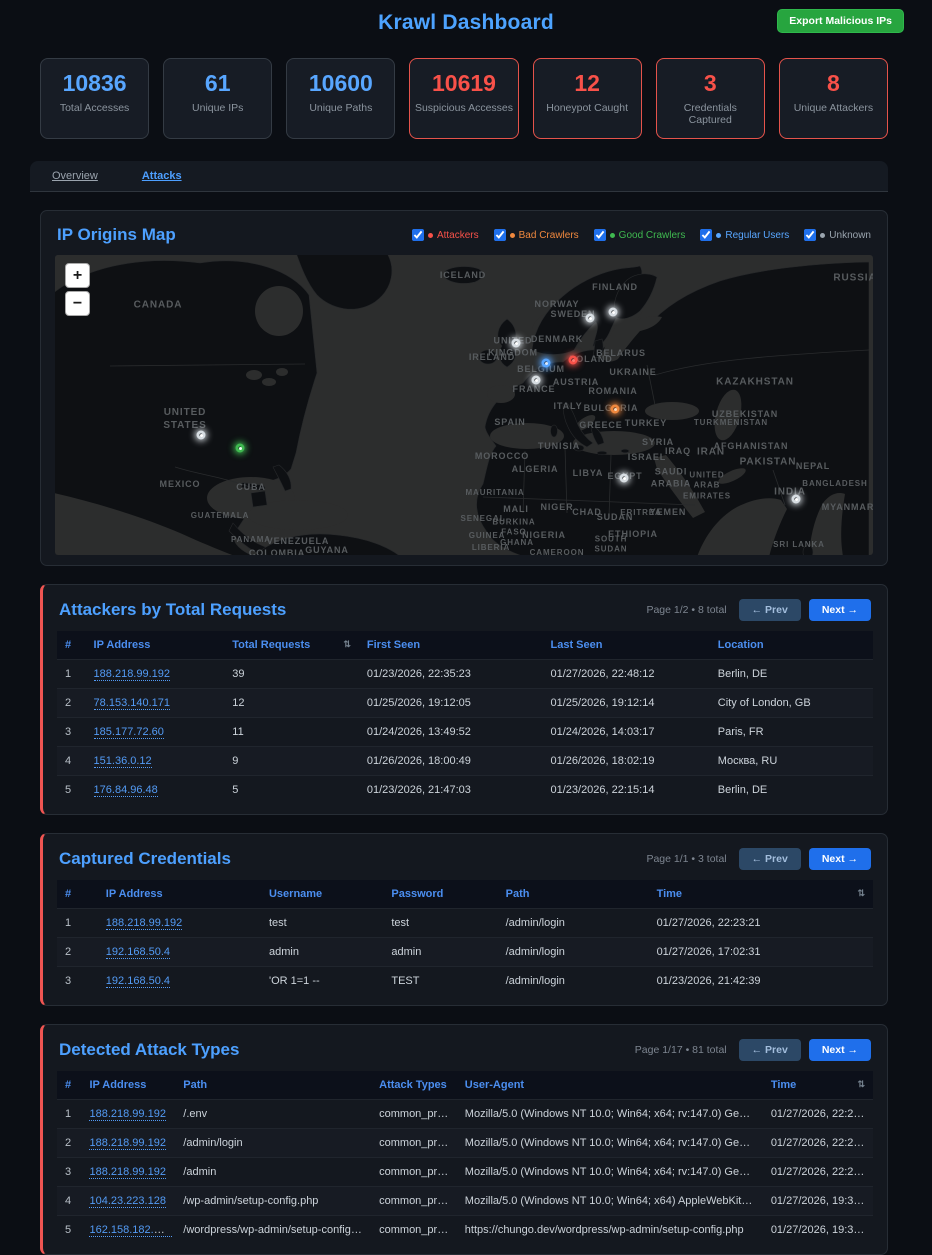 This screenshot has height=1255, width=932. Describe the element at coordinates (218, 98) in the screenshot. I see `stat-card-unique-ips: 61 Unique IPs` at that location.